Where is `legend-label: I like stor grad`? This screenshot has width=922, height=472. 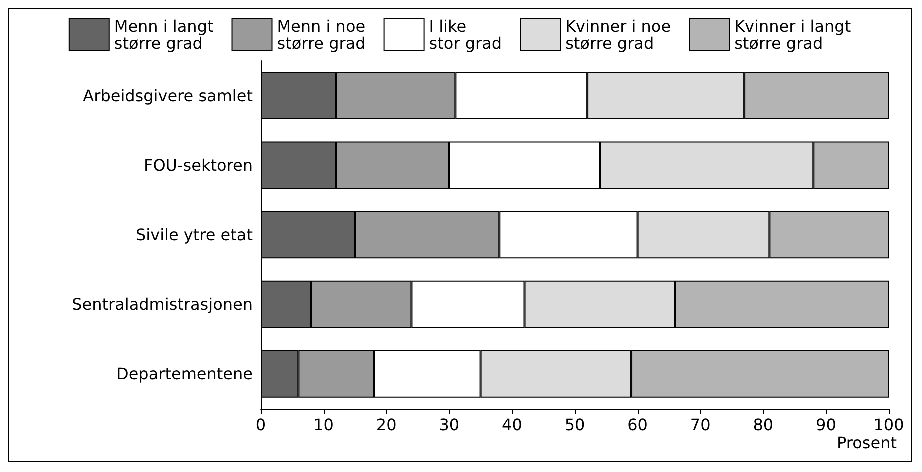 legend-label: I like stor grad is located at coordinates (465, 35).